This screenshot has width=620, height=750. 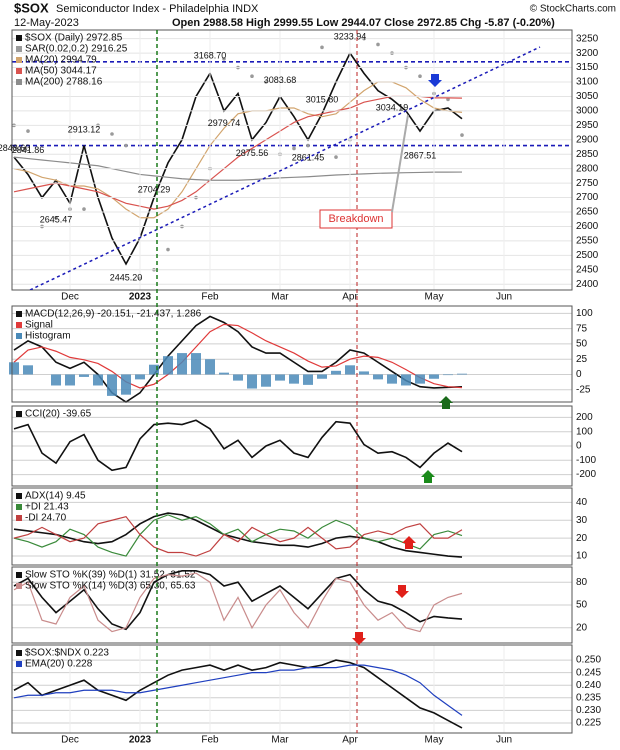 What do you see at coordinates (76, 49) in the screenshot?
I see `legend-label: SAR(0.02,0.2) 2916.25` at bounding box center [76, 49].